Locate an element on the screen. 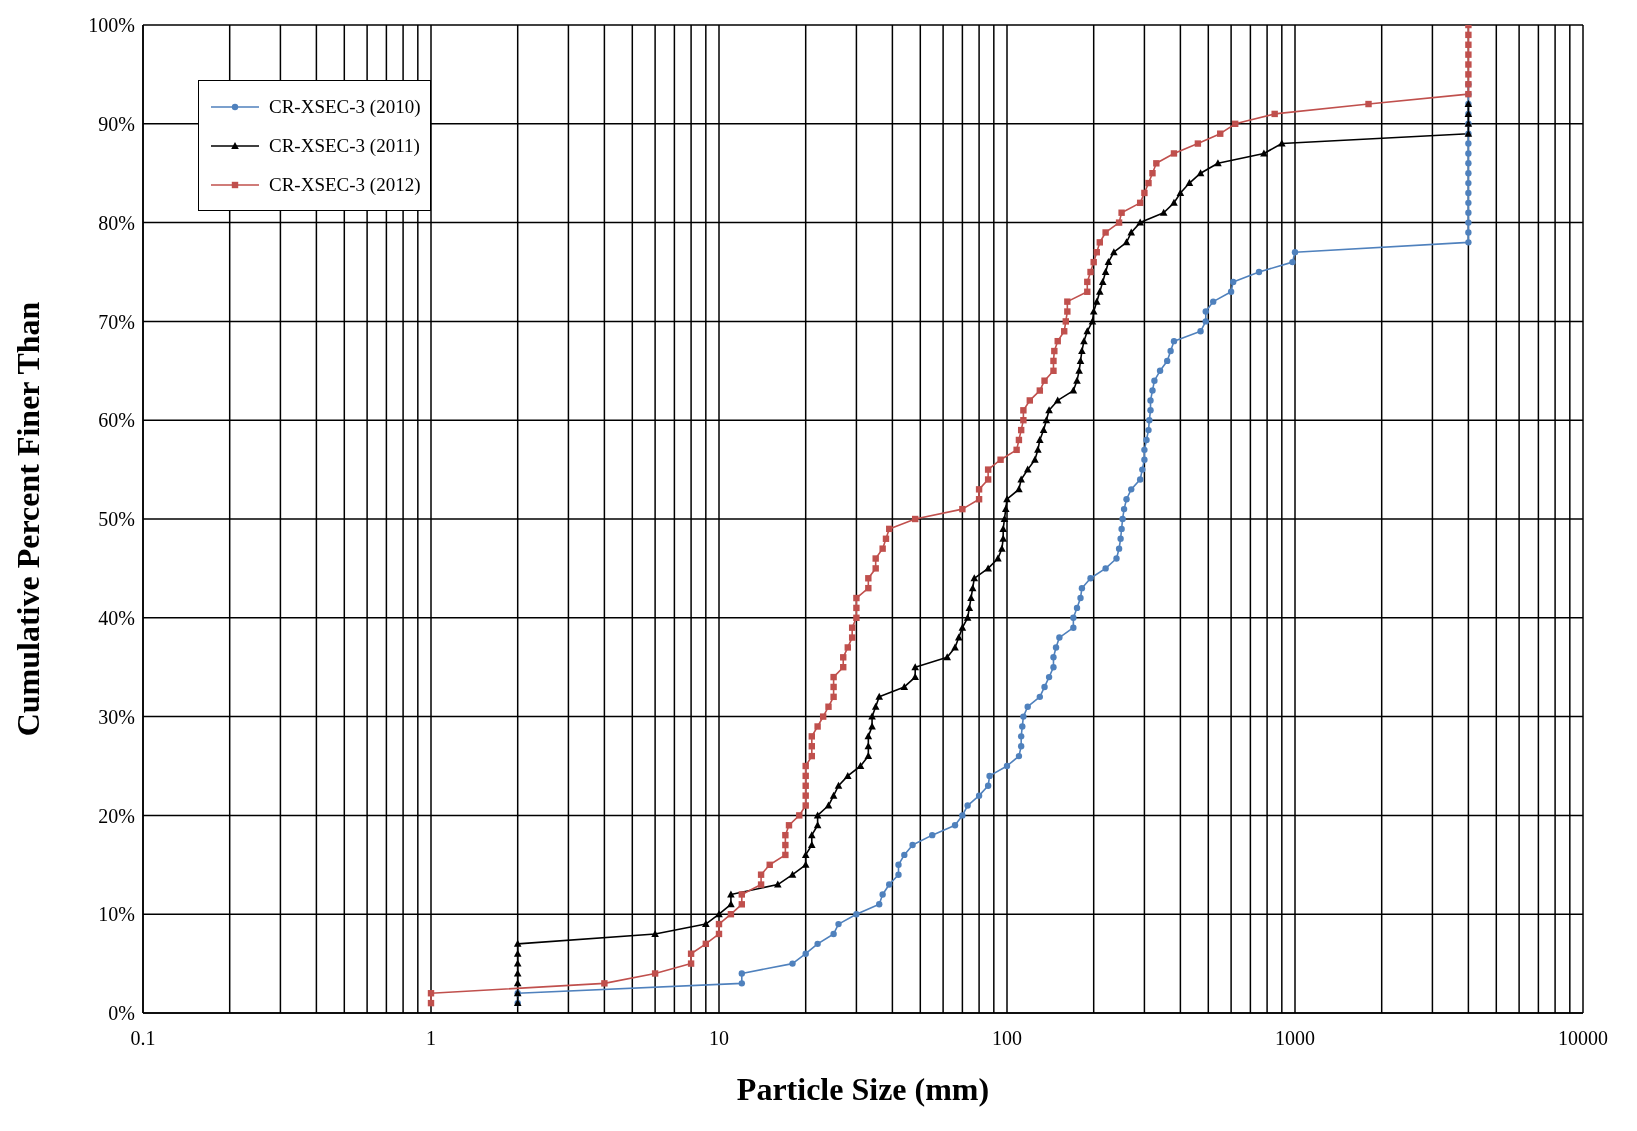  x-tick-label: 0.1 is located at coordinates (143, 1038).